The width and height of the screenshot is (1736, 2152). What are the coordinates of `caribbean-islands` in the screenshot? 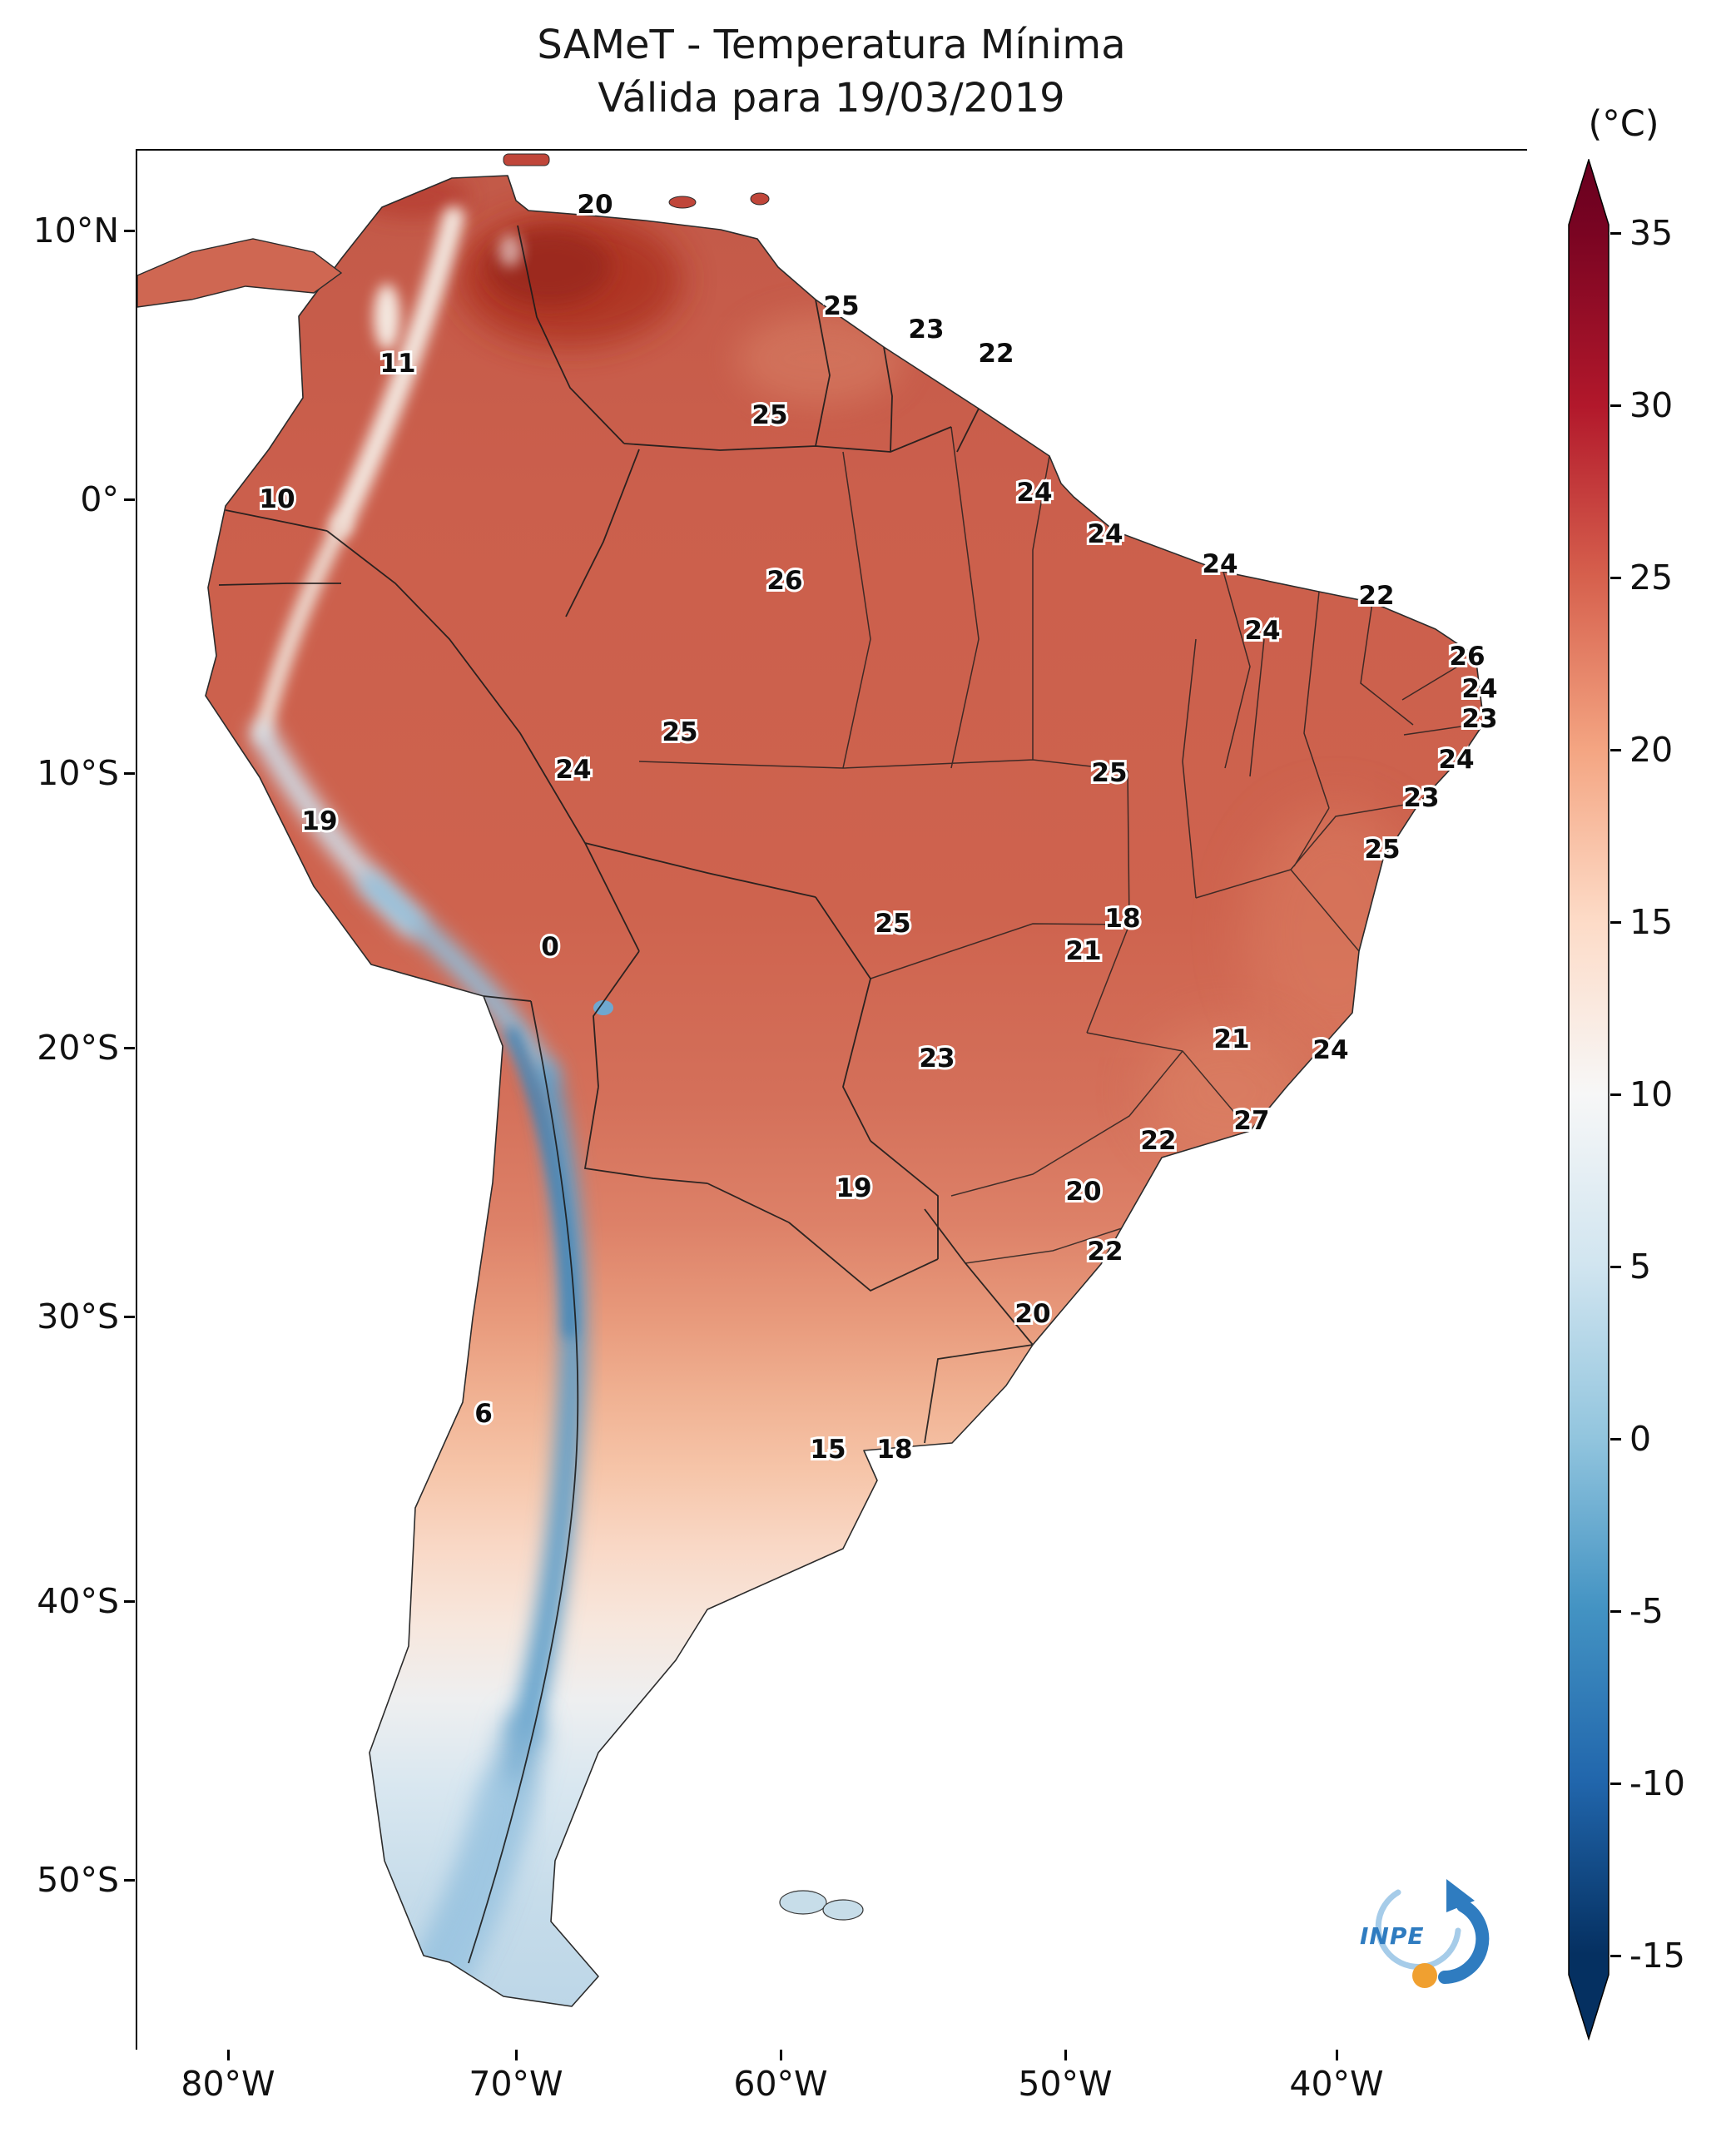 It's located at (636, 181).